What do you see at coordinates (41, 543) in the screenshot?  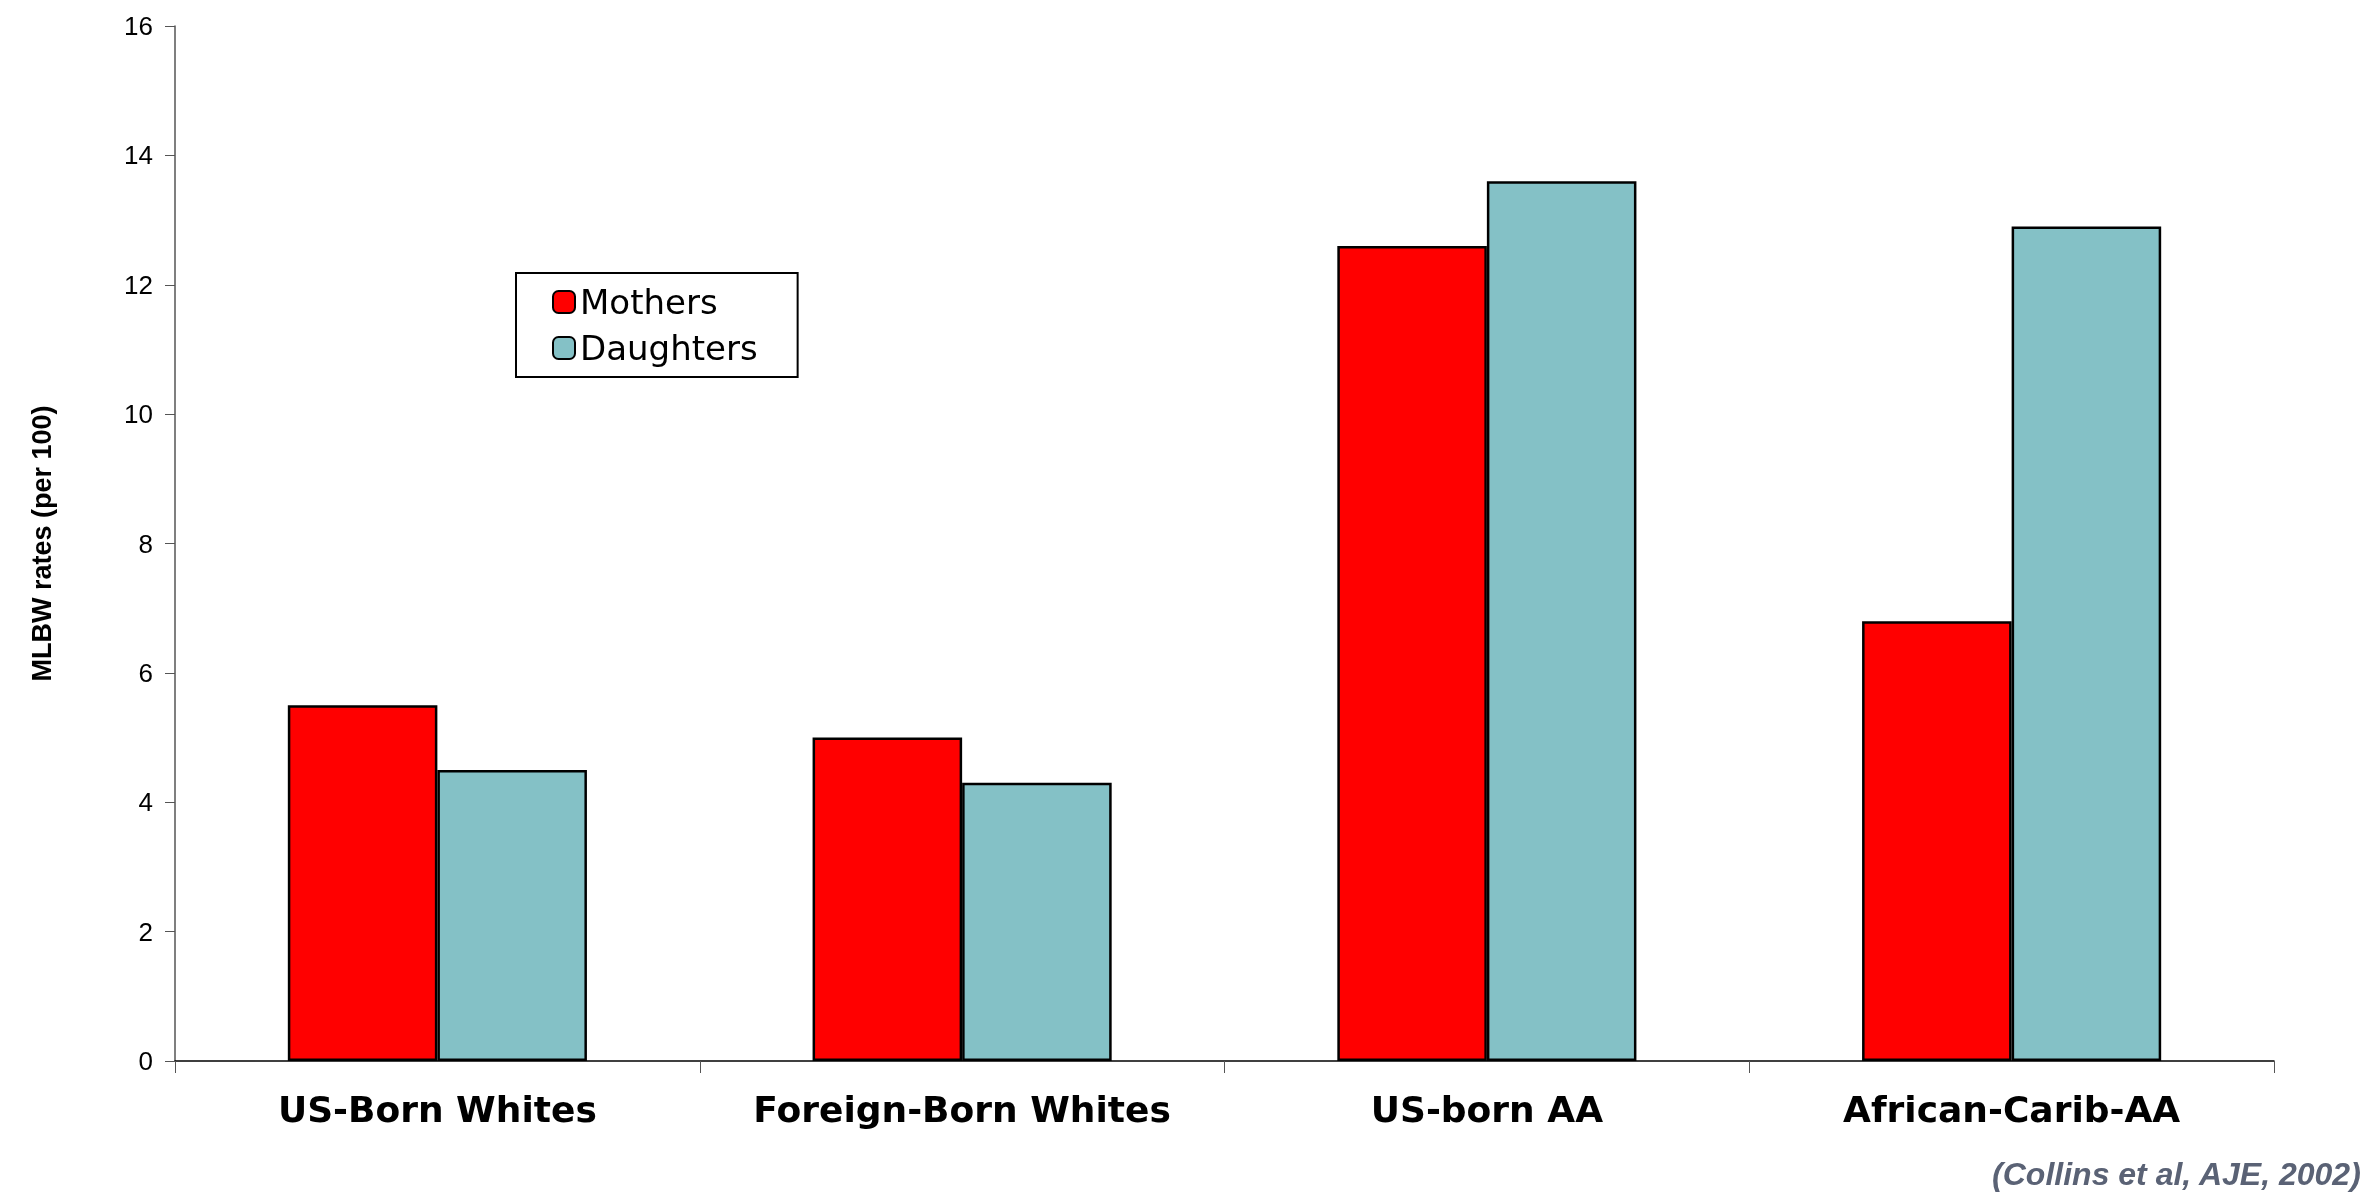 I see `y-axis-title: MLBW rates (per 100)` at bounding box center [41, 543].